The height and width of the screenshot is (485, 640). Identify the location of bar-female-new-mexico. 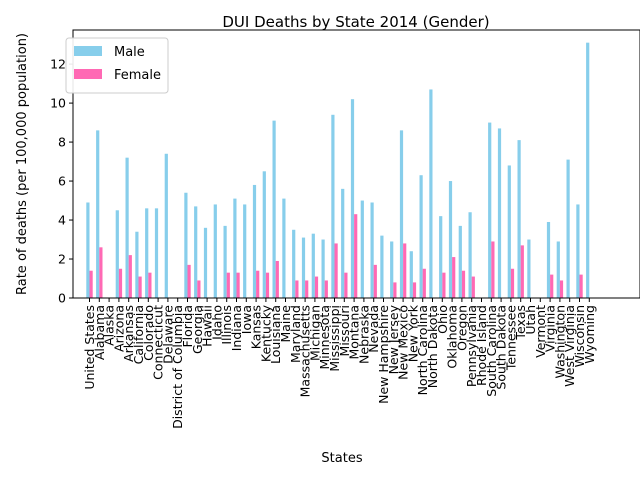
(405, 270).